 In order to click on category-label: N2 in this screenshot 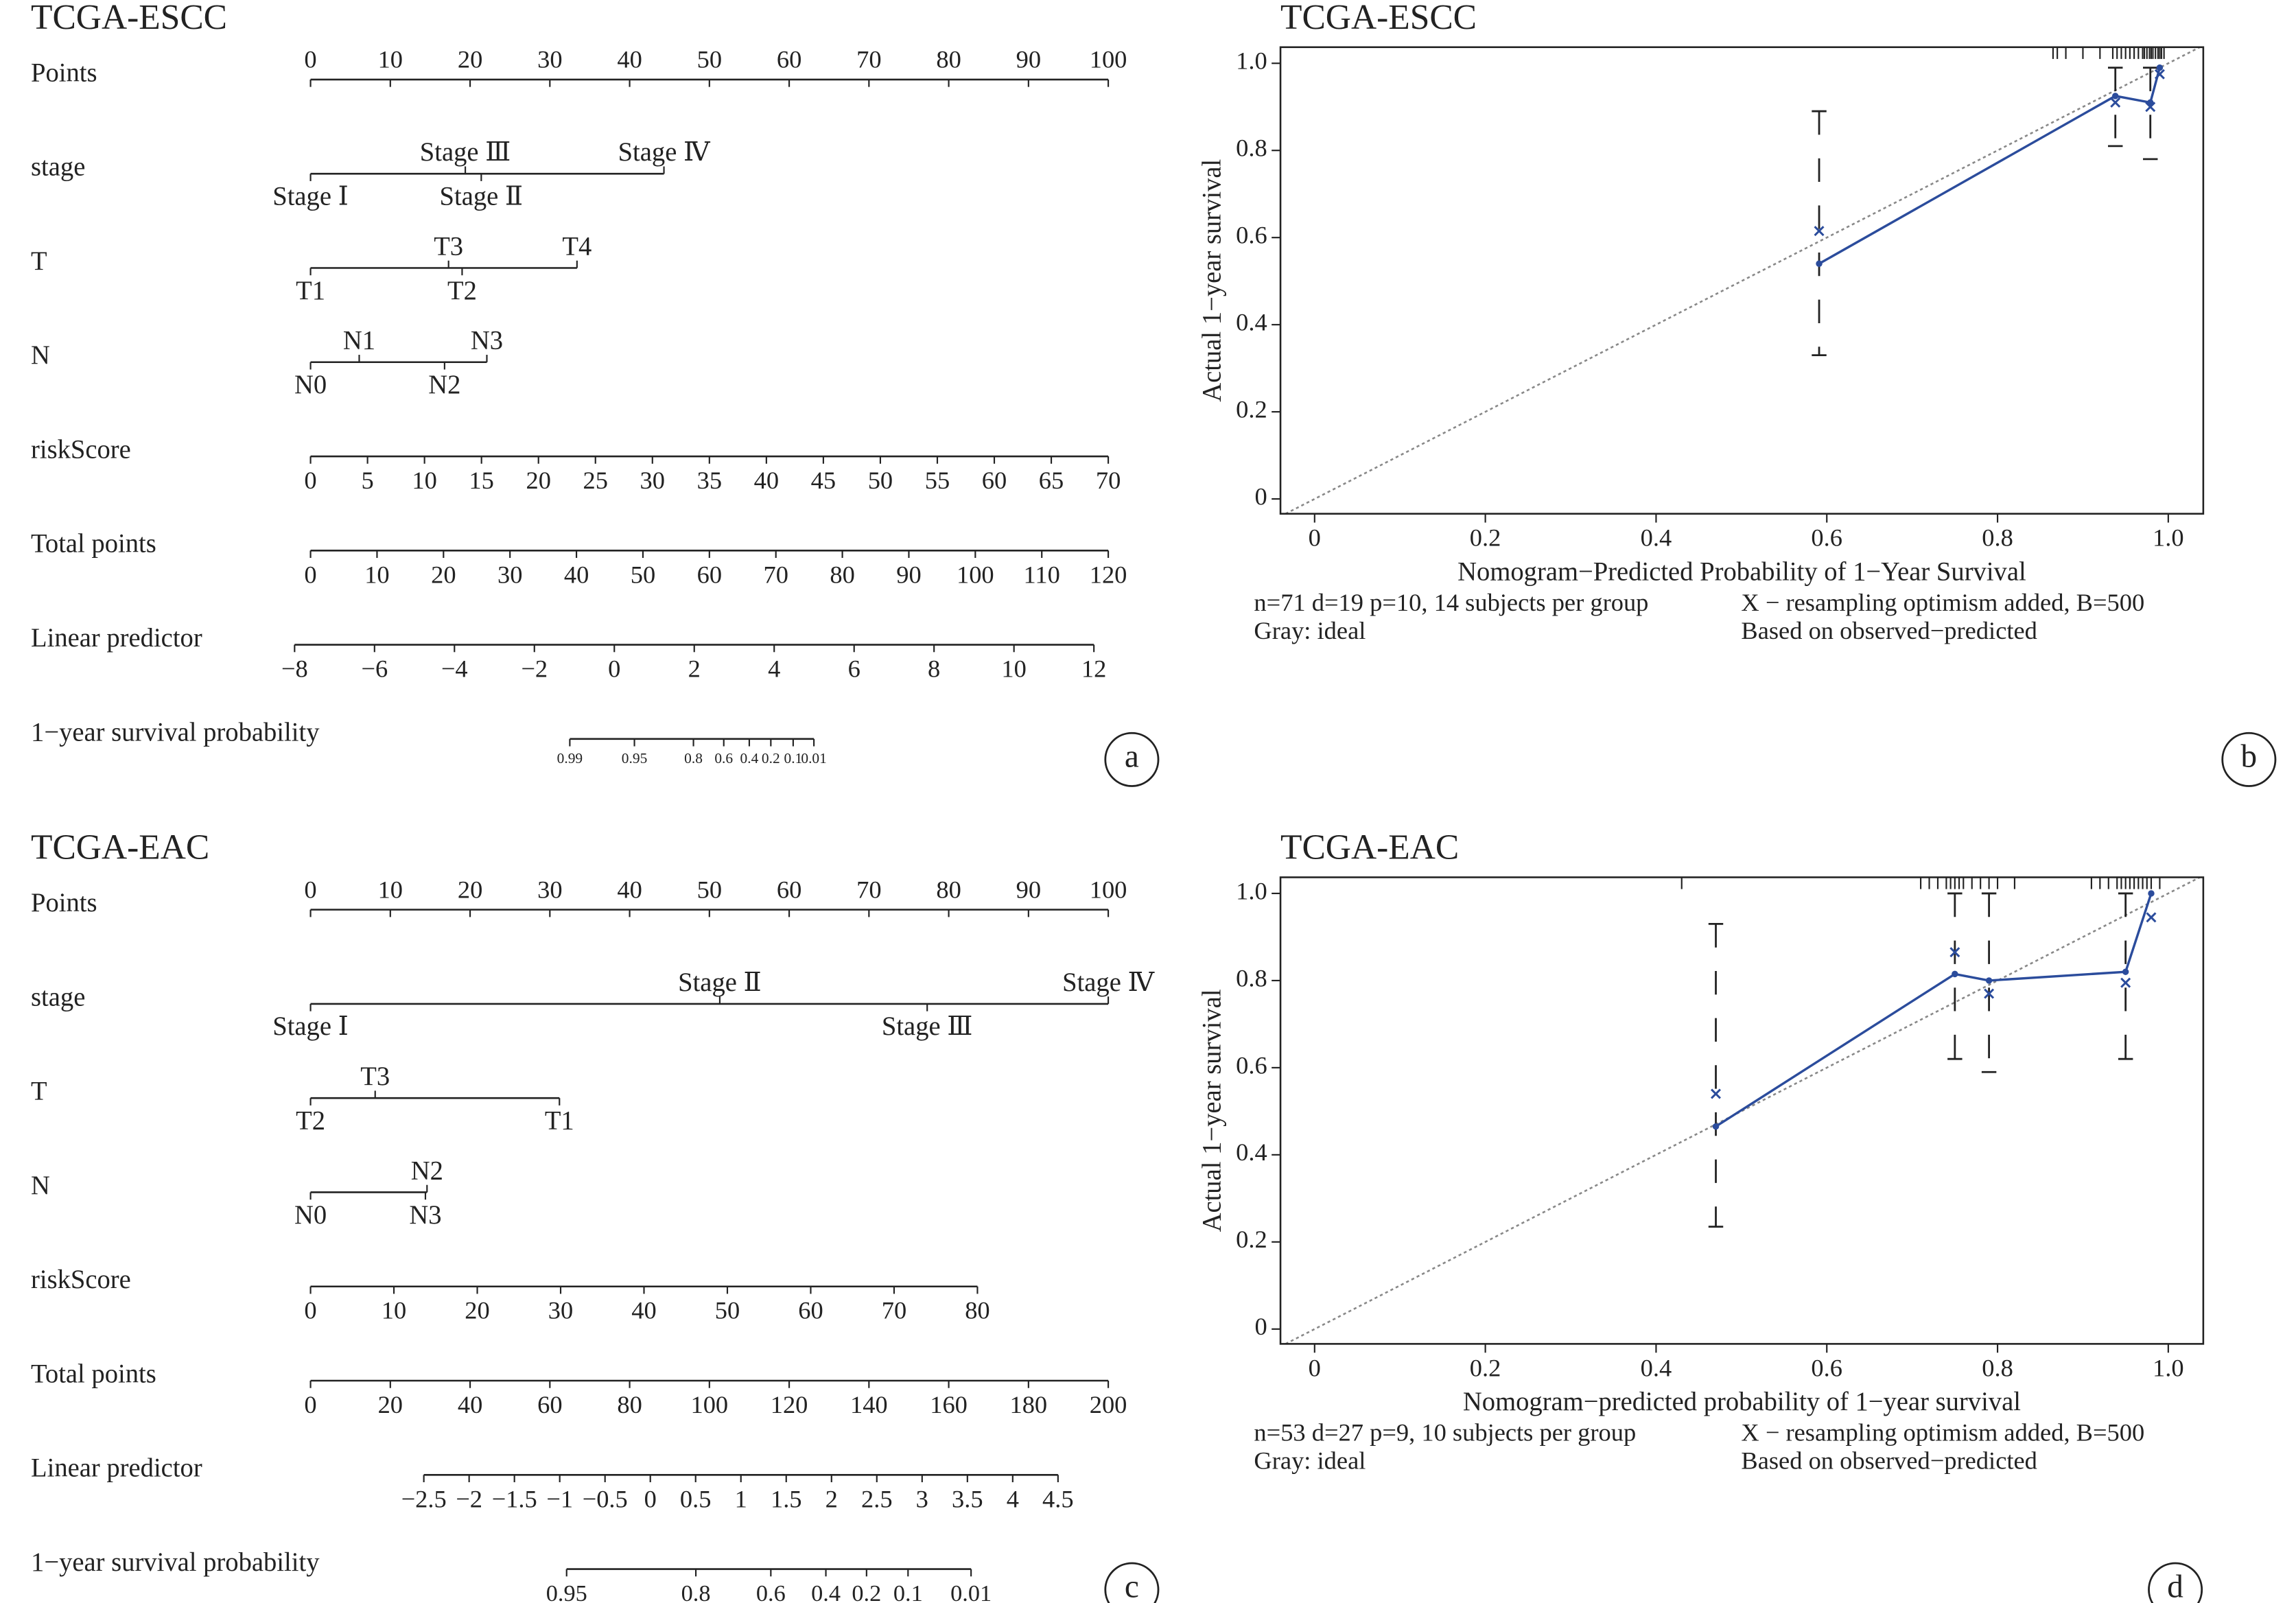, I will do `click(427, 1170)`.